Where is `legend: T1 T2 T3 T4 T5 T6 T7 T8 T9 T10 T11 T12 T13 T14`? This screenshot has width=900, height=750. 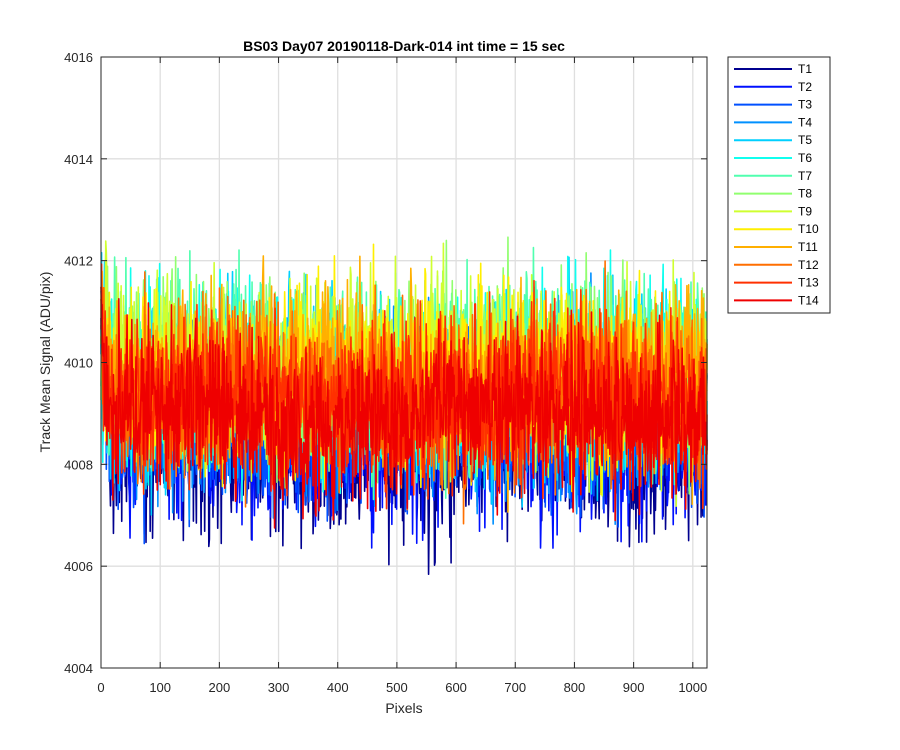
legend: T1 T2 T3 T4 T5 T6 T7 T8 T9 T10 T11 T12 T13 T14 is located at coordinates (779, 185).